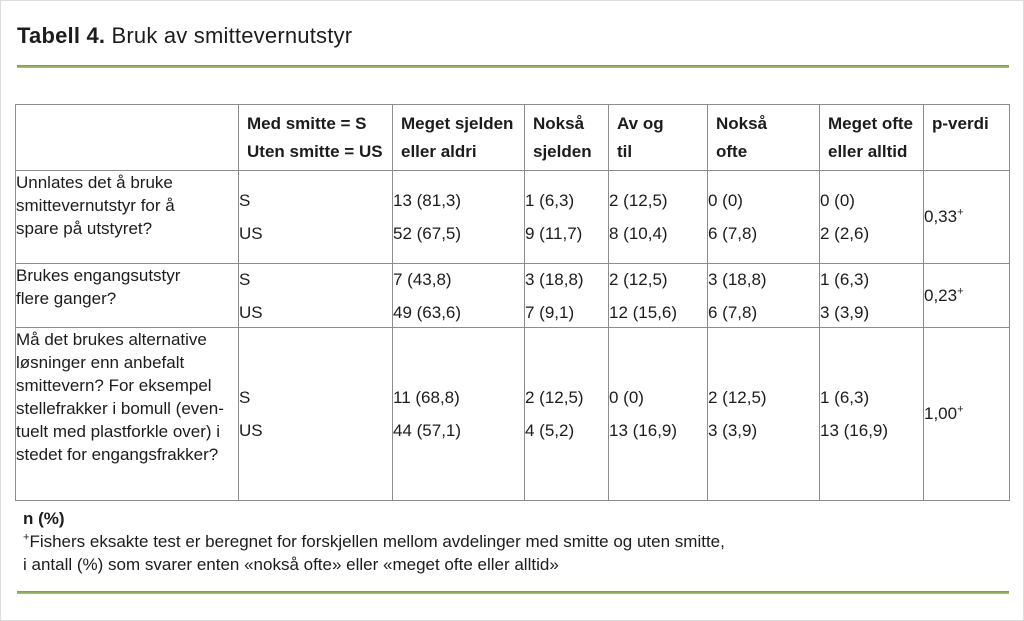  Describe the element at coordinates (638, 233) in the screenshot. I see `value-us: 8 (10,4)` at that location.